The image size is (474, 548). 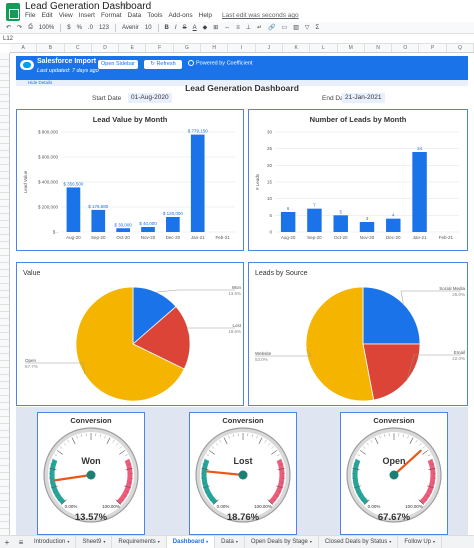 I want to click on tab-sheet9: Sheet9 ▾, so click(x=94, y=542).